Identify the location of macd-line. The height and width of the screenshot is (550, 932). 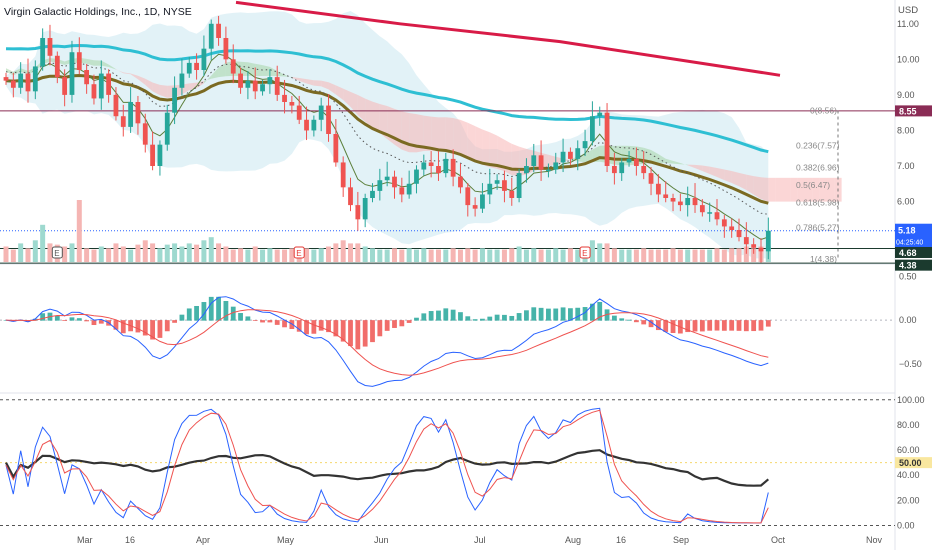
(387, 341).